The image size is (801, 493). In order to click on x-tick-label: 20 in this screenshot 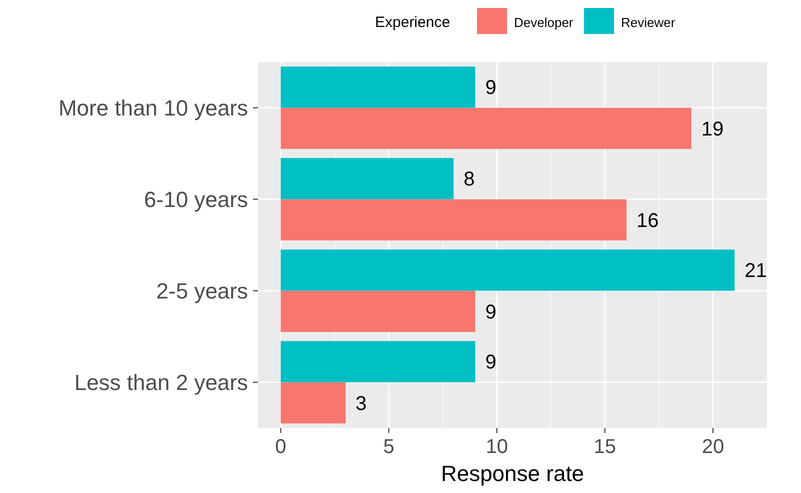, I will do `click(713, 447)`.